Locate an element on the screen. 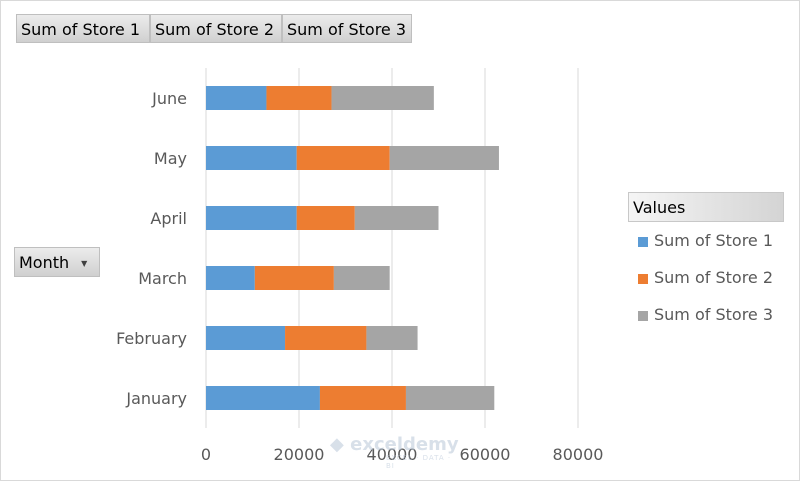 This screenshot has width=800, height=481. exceldemy-watermark-logo: ◆ exceldemy EXCEL · DATA · BI is located at coordinates (394, 452).